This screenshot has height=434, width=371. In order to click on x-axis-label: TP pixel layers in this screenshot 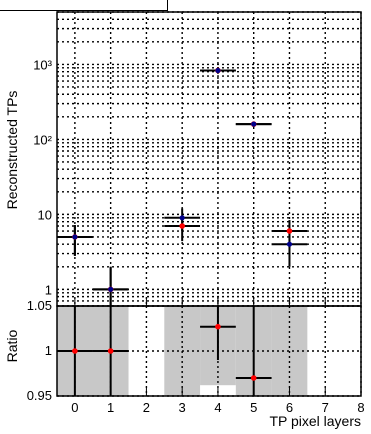, I will do `click(315, 421)`.